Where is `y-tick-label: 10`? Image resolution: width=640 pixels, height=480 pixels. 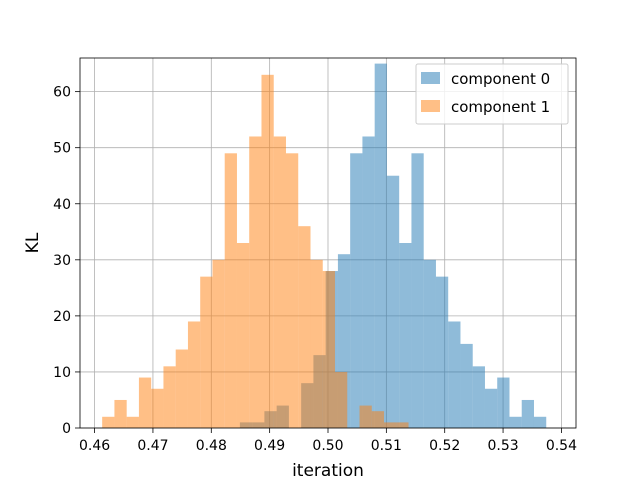 y-tick-label: 10 is located at coordinates (62, 373).